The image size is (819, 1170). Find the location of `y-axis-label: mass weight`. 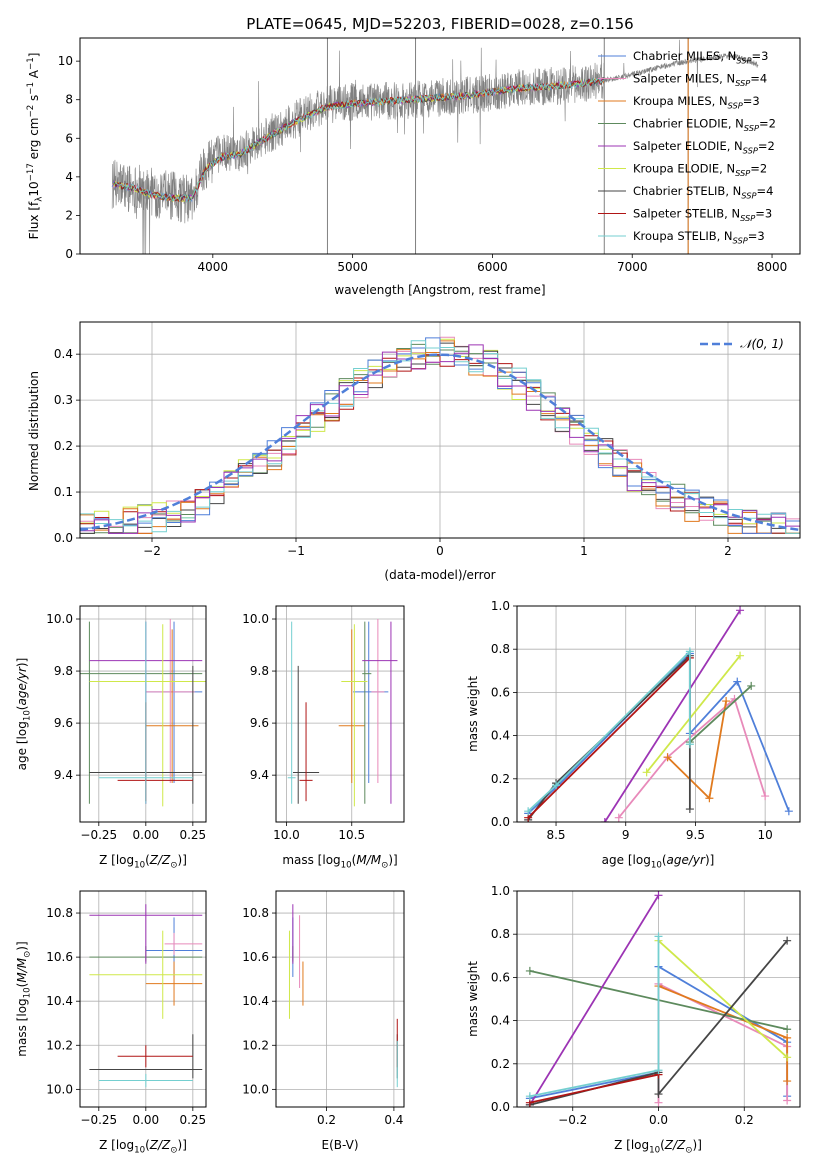

y-axis-label: mass weight is located at coordinates (473, 714).